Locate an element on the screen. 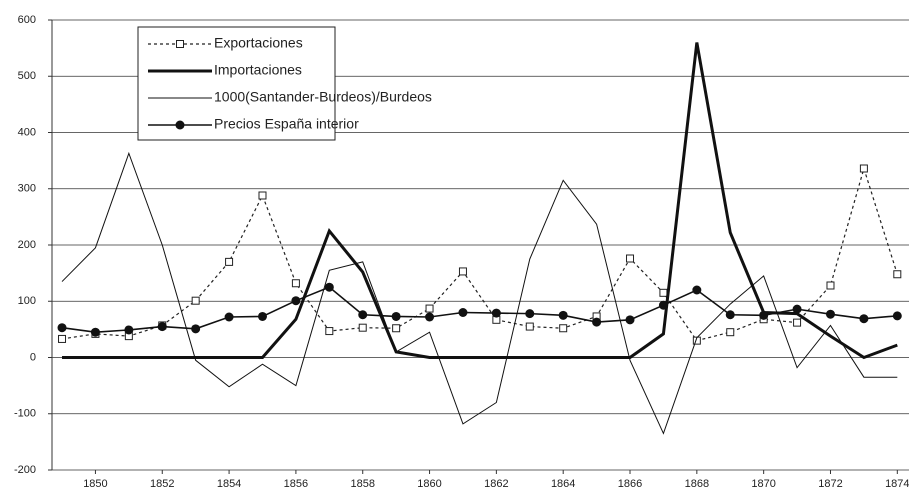  x-tick-label: 1860 is located at coordinates (429, 484).